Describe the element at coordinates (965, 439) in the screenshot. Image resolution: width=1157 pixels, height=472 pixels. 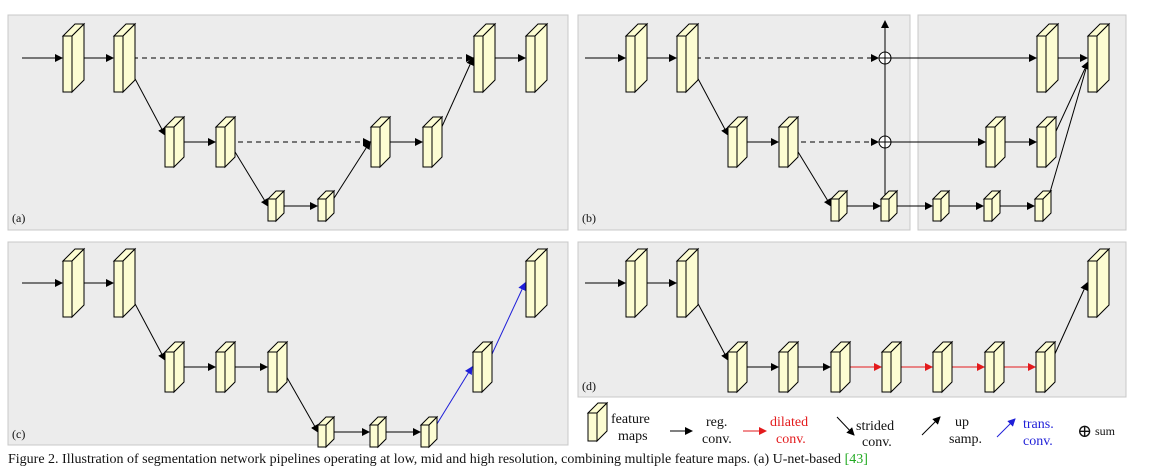
I see `legend-up-label-2: samp.` at that location.